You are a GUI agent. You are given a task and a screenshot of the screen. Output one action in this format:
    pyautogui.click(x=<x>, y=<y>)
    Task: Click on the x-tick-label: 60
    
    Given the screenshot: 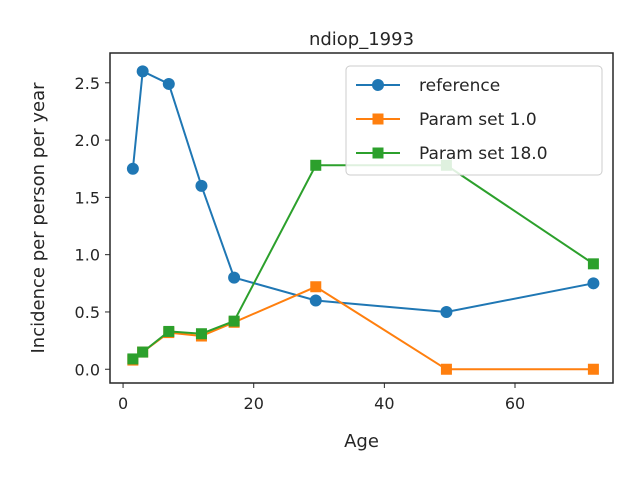 What is the action you would take?
    pyautogui.click(x=515, y=403)
    